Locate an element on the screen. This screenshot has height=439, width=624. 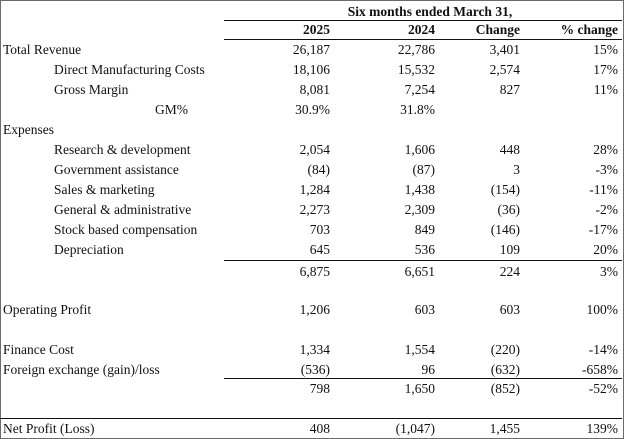
cell-v2025: 408 is located at coordinates (319, 428).